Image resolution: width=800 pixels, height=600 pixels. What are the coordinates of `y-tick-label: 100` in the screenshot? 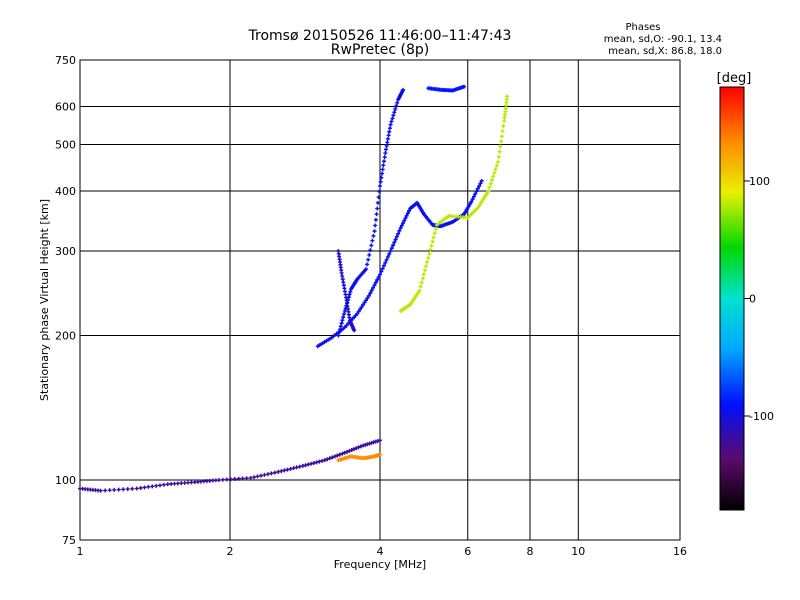 It's located at (65, 480).